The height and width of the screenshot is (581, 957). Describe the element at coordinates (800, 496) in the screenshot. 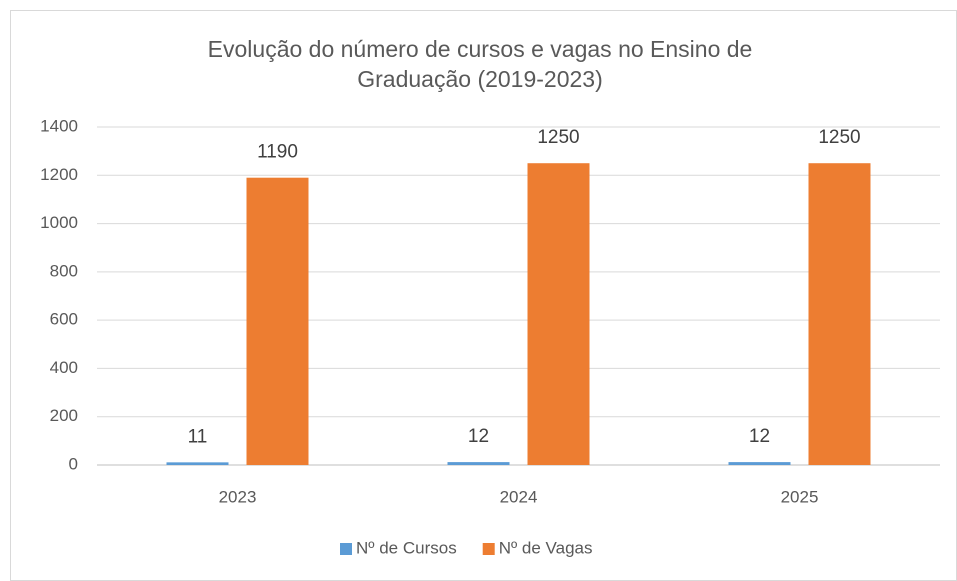

I see `x-tick-label: 2025` at that location.